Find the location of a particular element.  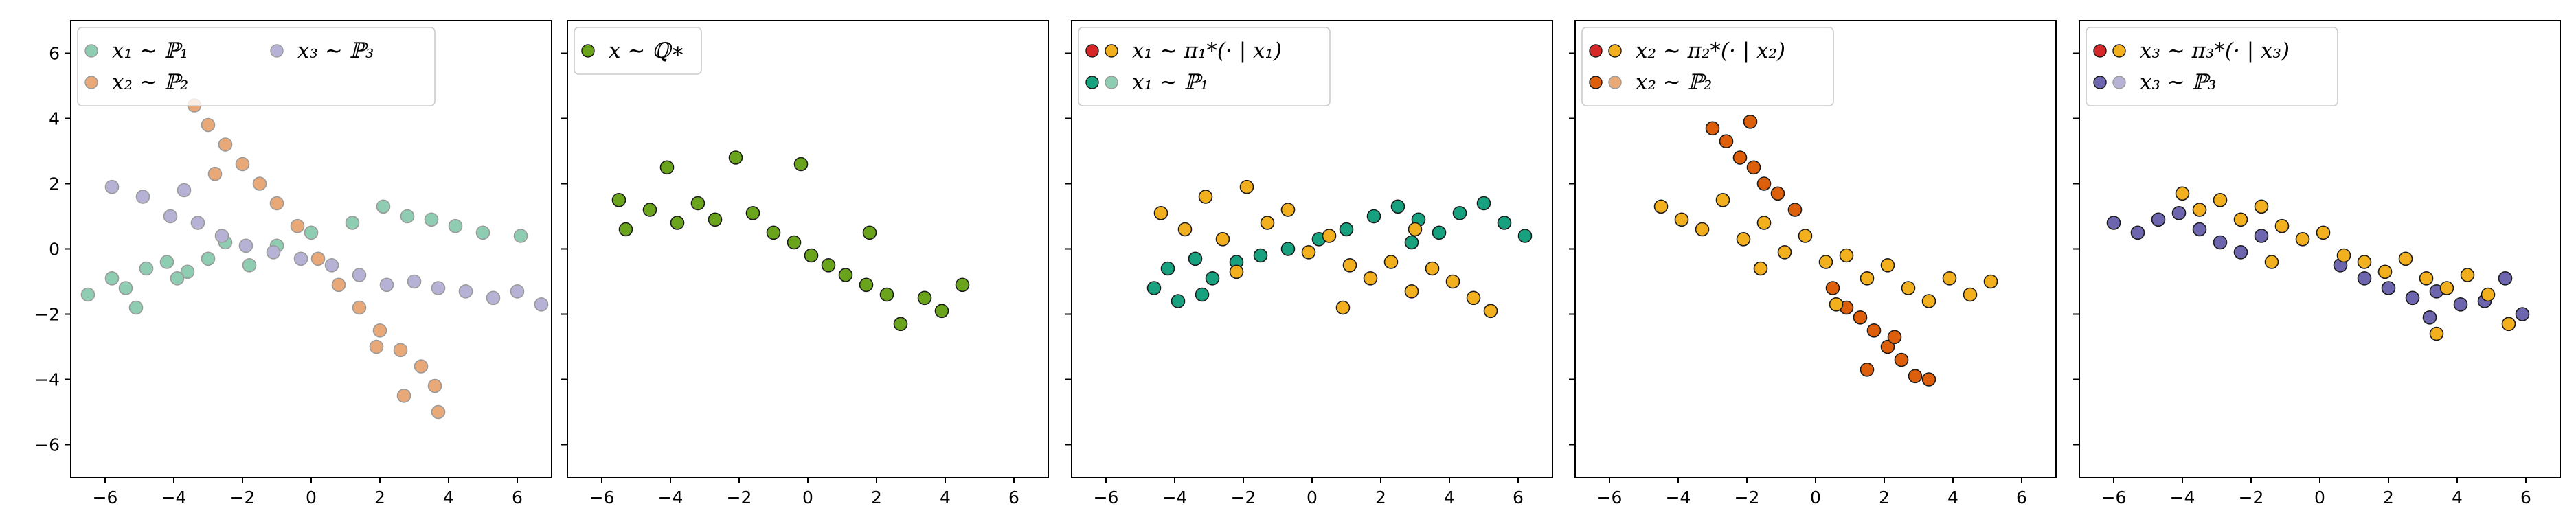

legend: x ∼ ℚ∗ is located at coordinates (638, 51).